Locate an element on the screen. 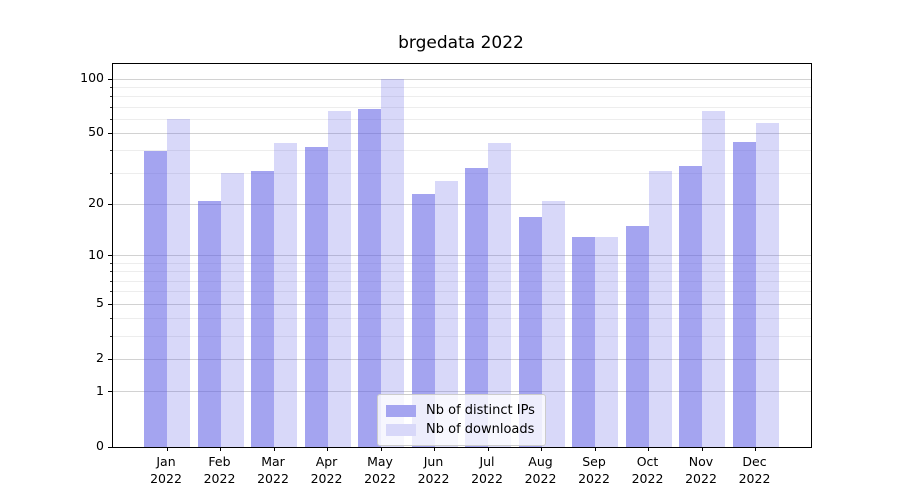 The width and height of the screenshot is (900, 500). bar-dec-nb-of-downloads is located at coordinates (767, 285).